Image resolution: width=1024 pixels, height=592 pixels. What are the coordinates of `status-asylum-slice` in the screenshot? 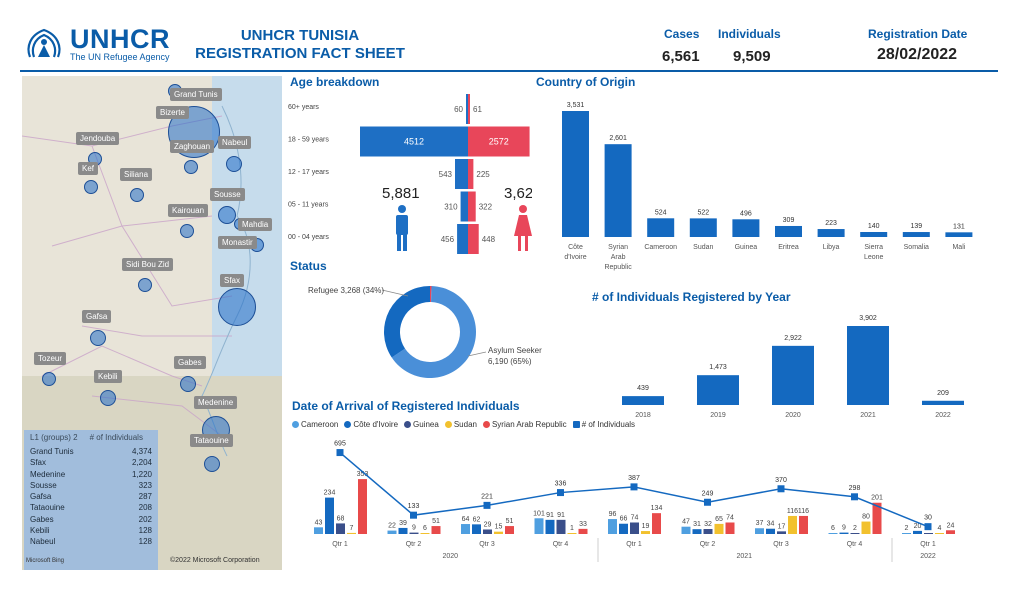 It's located at (433, 332).